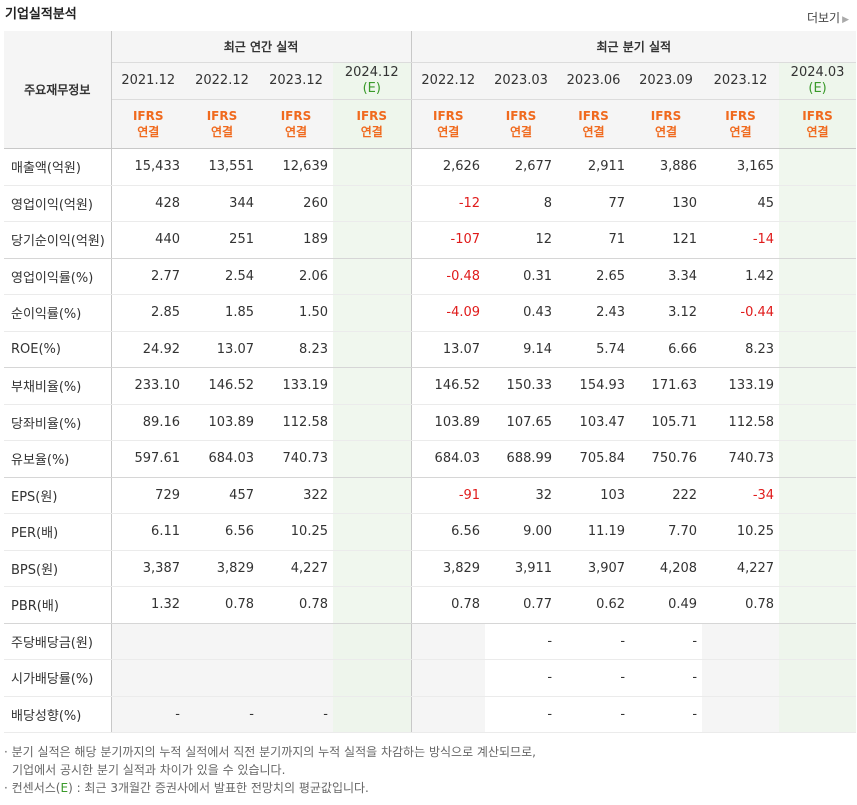  Describe the element at coordinates (371, 72) in the screenshot. I see `period-date: 2024.12` at that location.